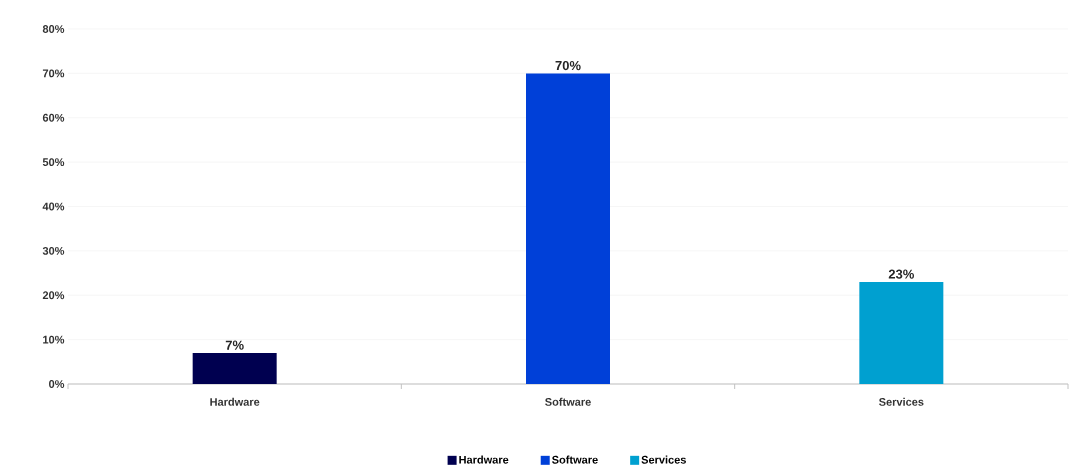  I want to click on y-tick-label: 60%, so click(53, 117).